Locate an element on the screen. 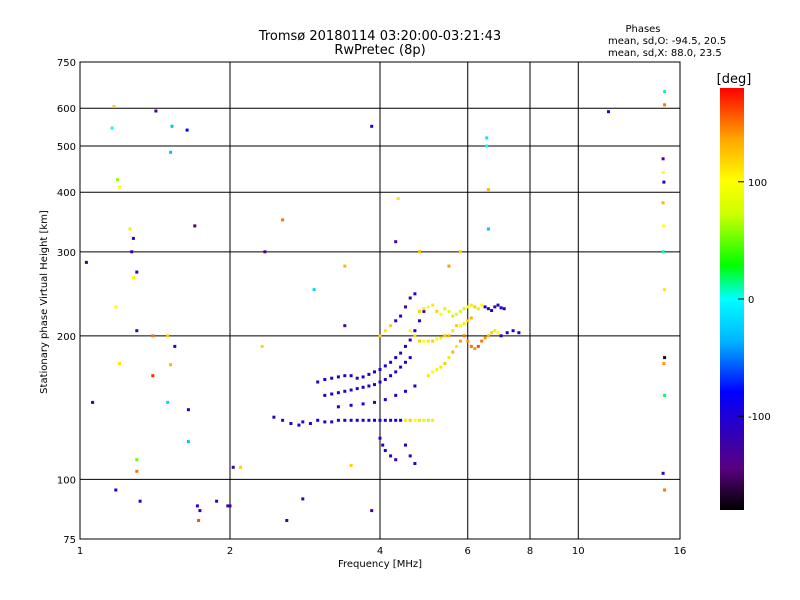 Image resolution: width=800 pixels, height=600 pixels. y-tick-label: 300 is located at coordinates (66, 253).